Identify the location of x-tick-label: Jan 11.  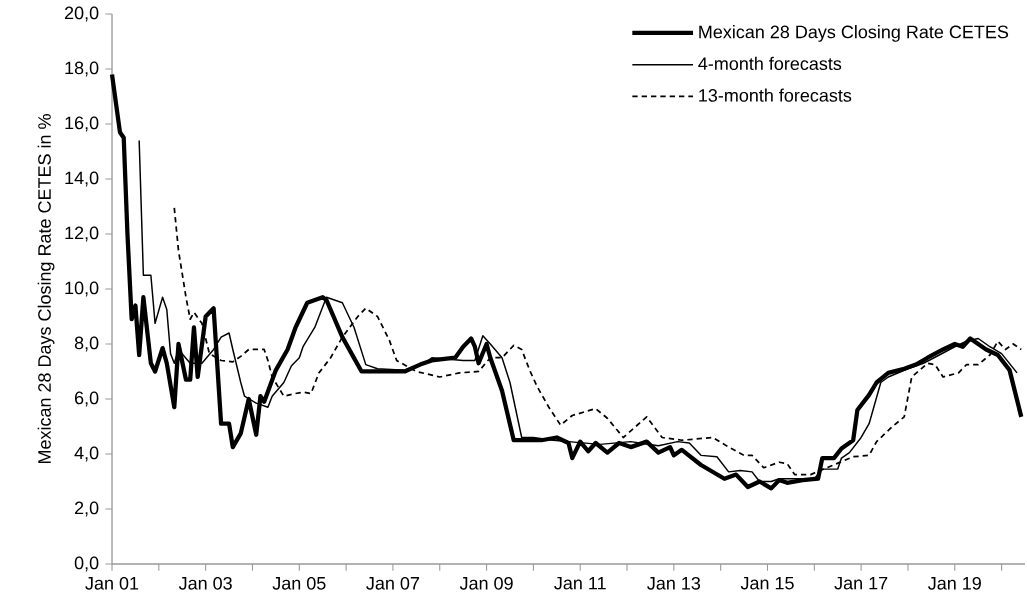
(580, 583).